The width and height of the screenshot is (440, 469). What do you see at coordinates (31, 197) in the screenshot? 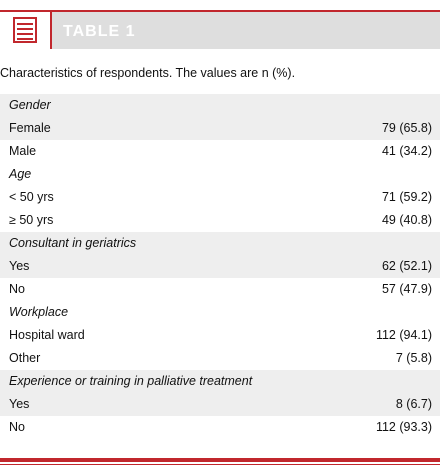
I see `row-label: < 50 yrs` at bounding box center [31, 197].